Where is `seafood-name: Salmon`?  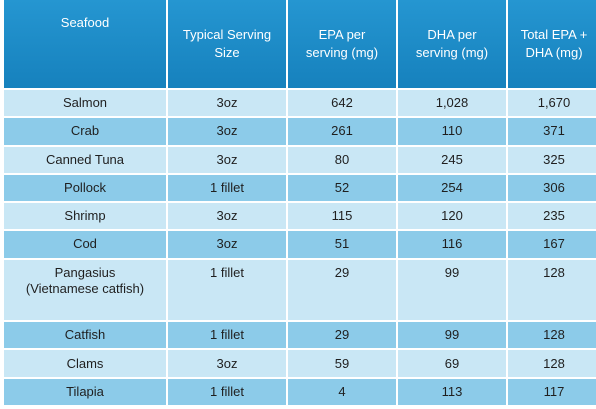 seafood-name: Salmon is located at coordinates (85, 103).